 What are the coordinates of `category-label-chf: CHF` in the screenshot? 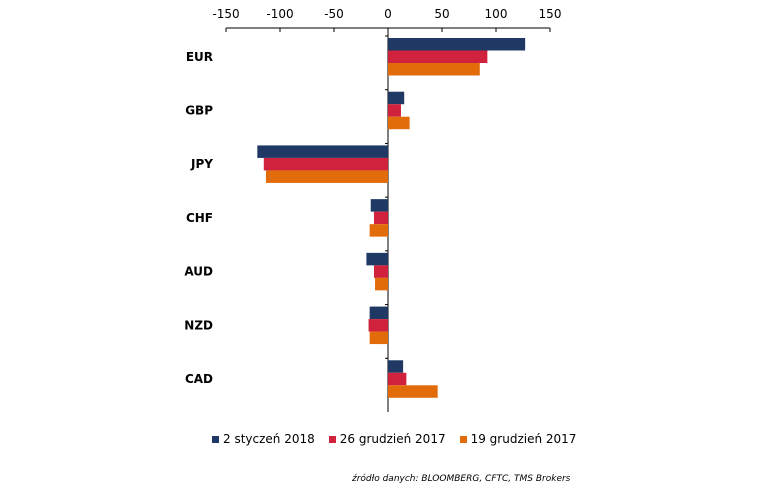 It's located at (199, 218).